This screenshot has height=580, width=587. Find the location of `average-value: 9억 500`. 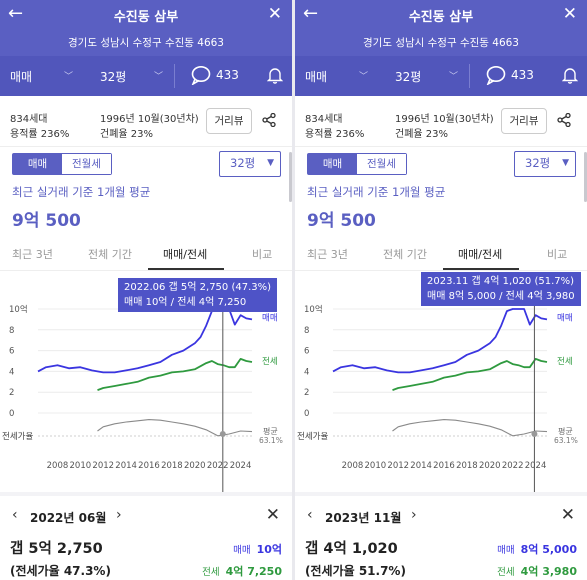

average-value: 9억 500 is located at coordinates (341, 221).